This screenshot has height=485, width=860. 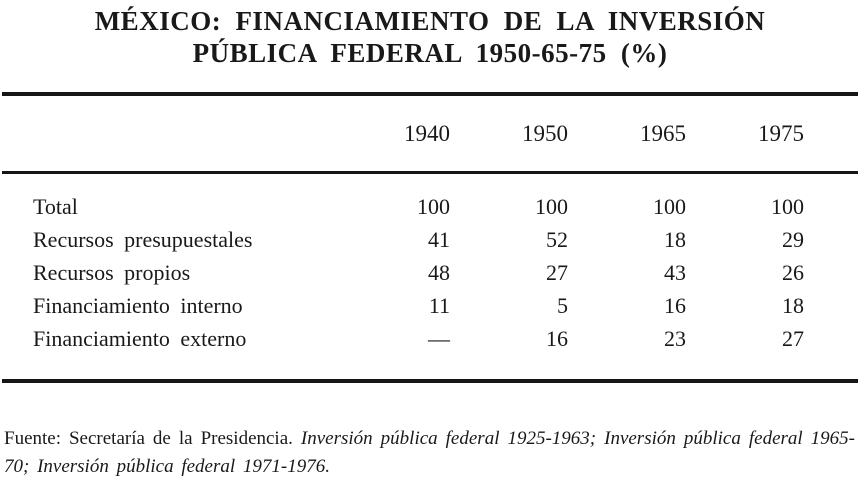 I want to click on row-label: Financiamiento interno, so click(x=138, y=305).